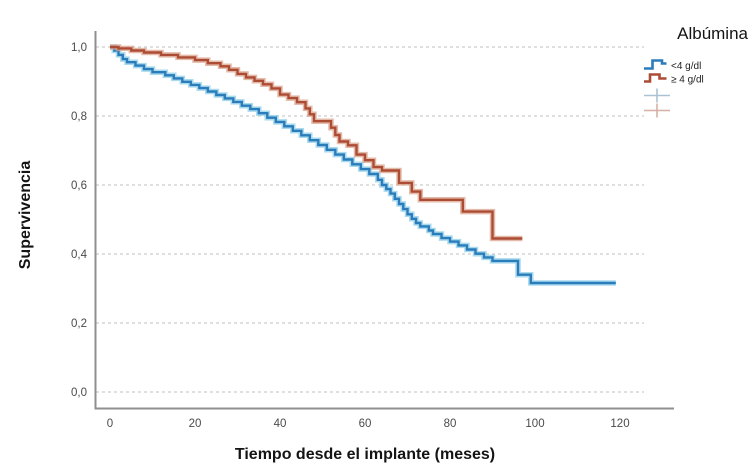 Image resolution: width=750 pixels, height=469 pixels. I want to click on x-axis-title: Tiempo desde el implante (meses), so click(365, 454).